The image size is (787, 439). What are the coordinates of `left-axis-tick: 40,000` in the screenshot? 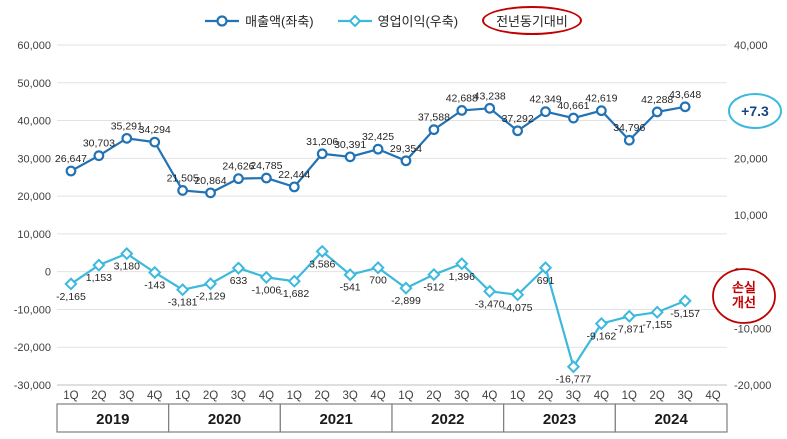 It's located at (34, 122).